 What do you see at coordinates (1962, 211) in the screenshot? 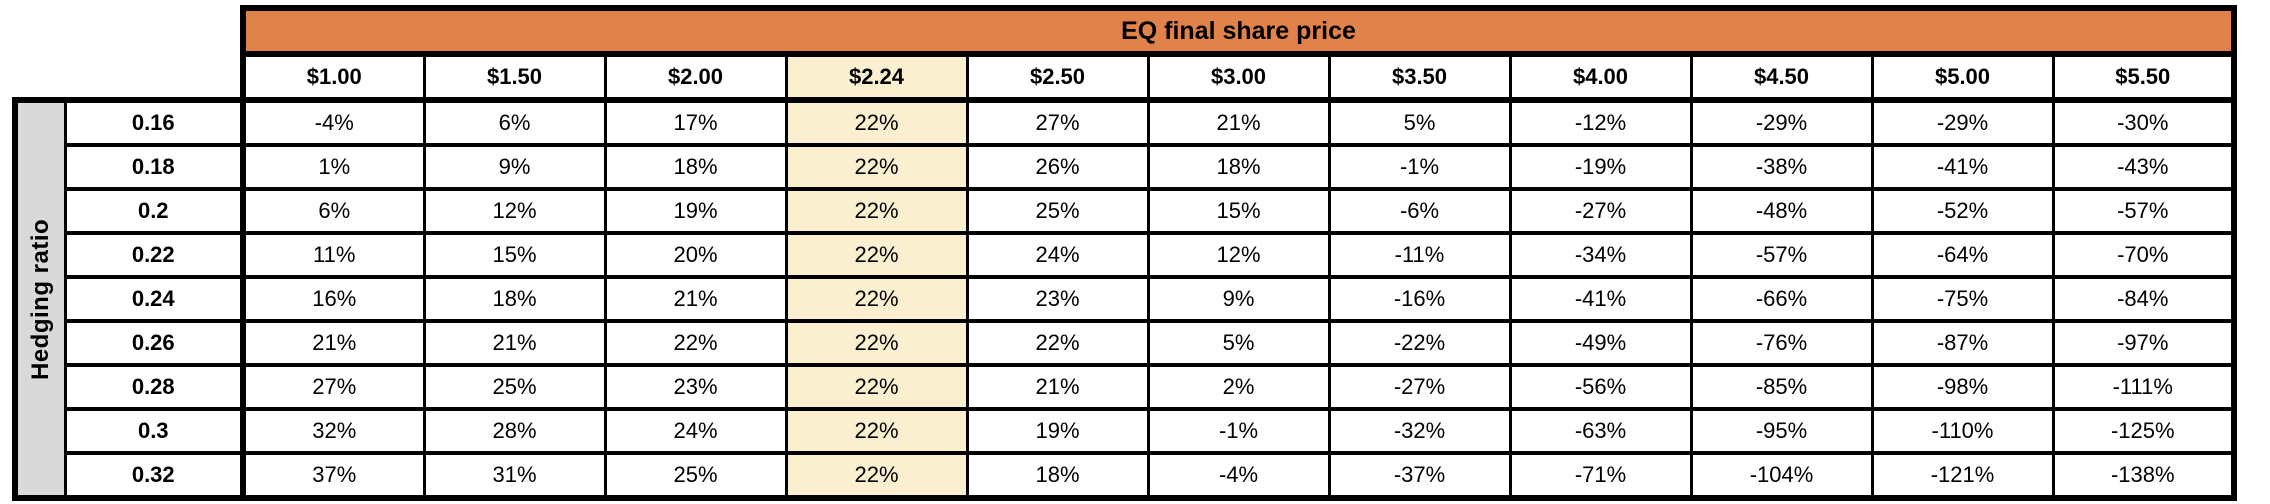
I see `value-cell: -52%` at bounding box center [1962, 211].